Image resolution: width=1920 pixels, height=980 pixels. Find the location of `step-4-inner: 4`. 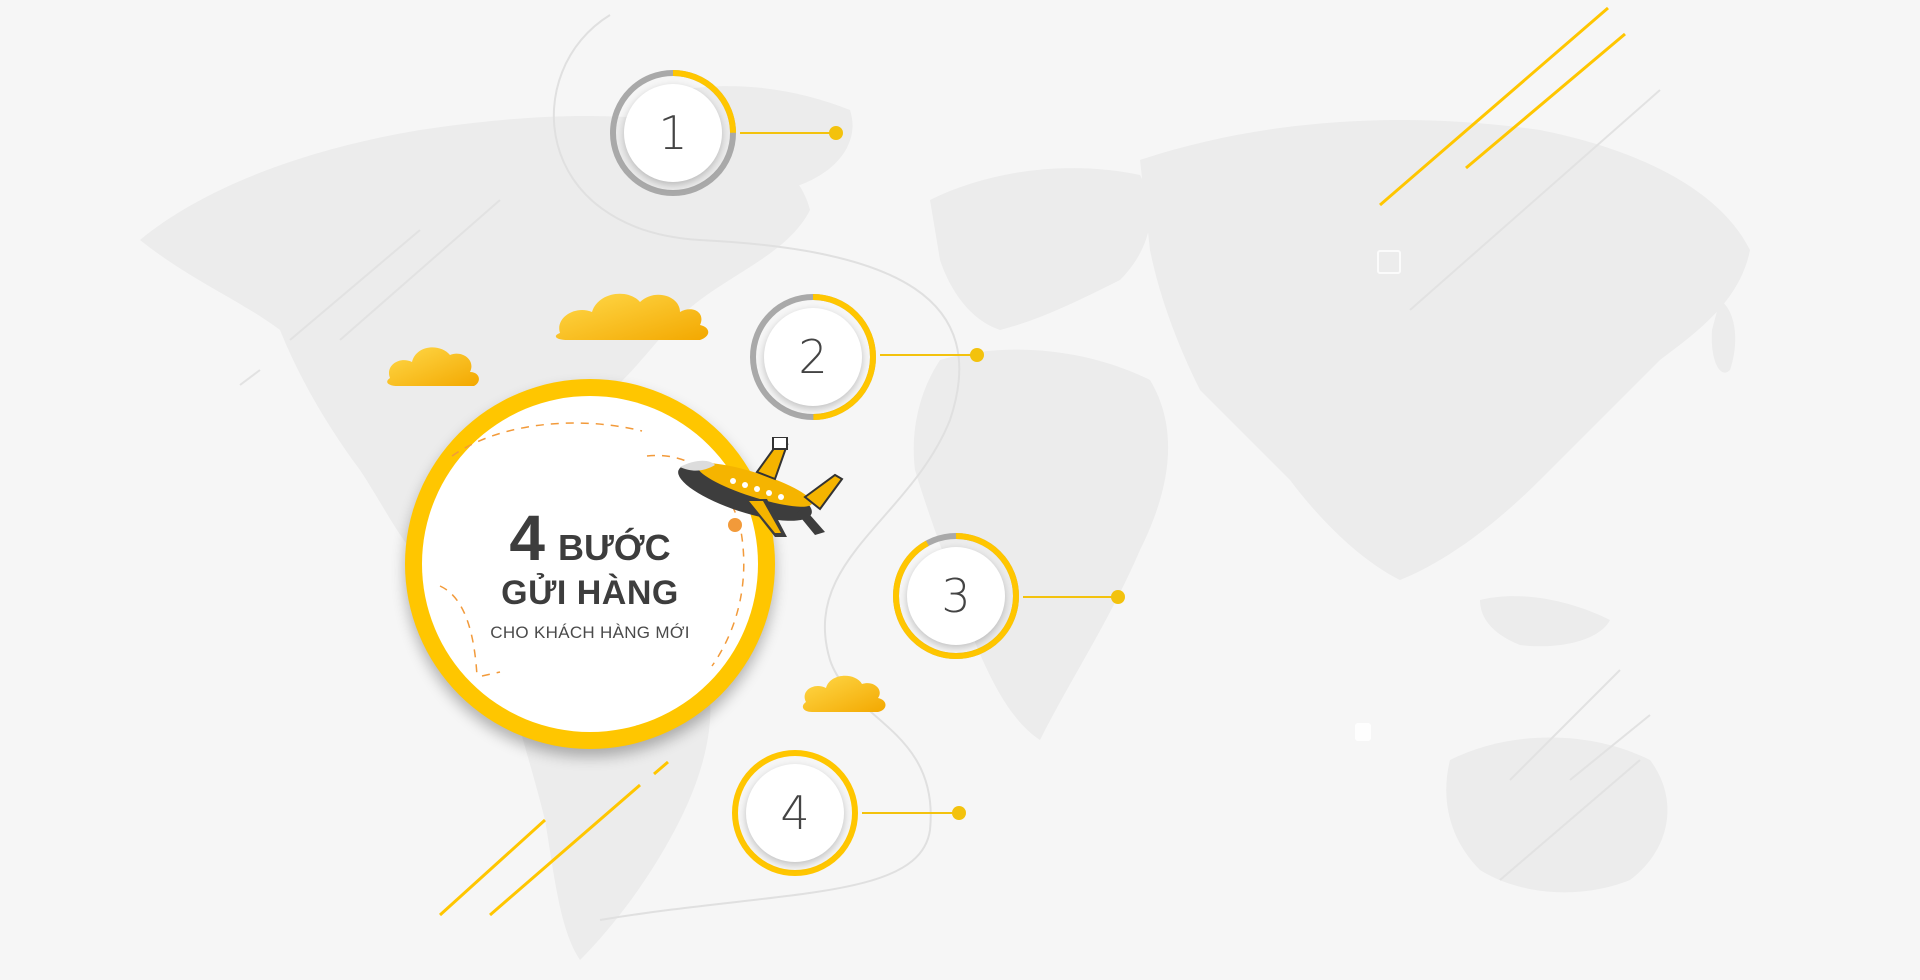

step-4-inner: 4 is located at coordinates (795, 813).